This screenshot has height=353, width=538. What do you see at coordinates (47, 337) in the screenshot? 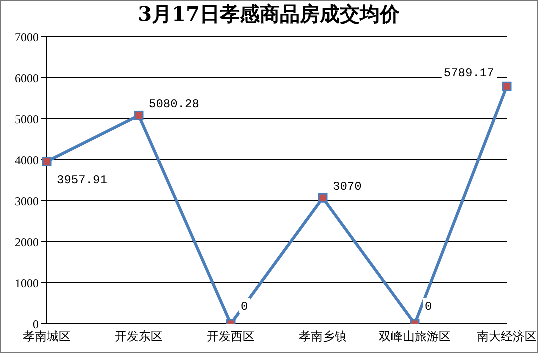
I see `x-tick-label: 孝南城区` at bounding box center [47, 337].